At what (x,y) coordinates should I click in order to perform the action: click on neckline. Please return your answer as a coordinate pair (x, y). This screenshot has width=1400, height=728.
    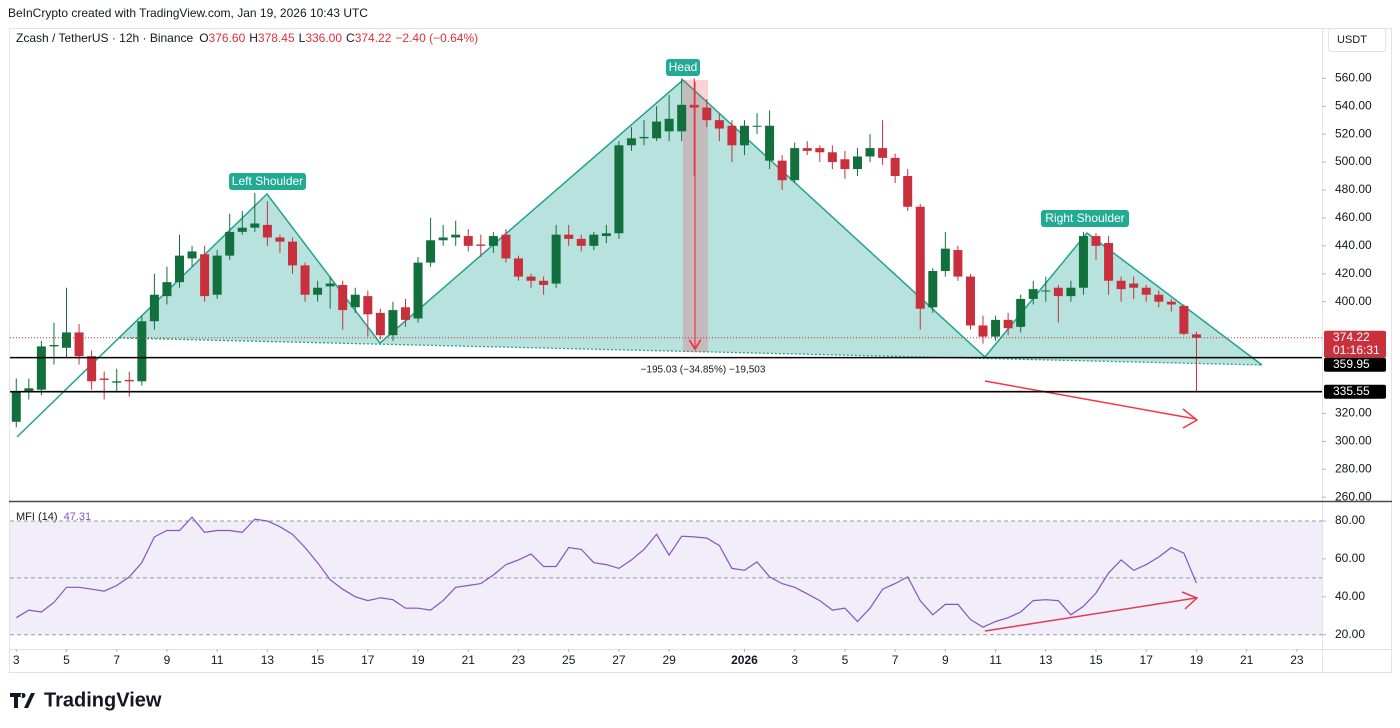
    Looking at the image, I should click on (690, 351).